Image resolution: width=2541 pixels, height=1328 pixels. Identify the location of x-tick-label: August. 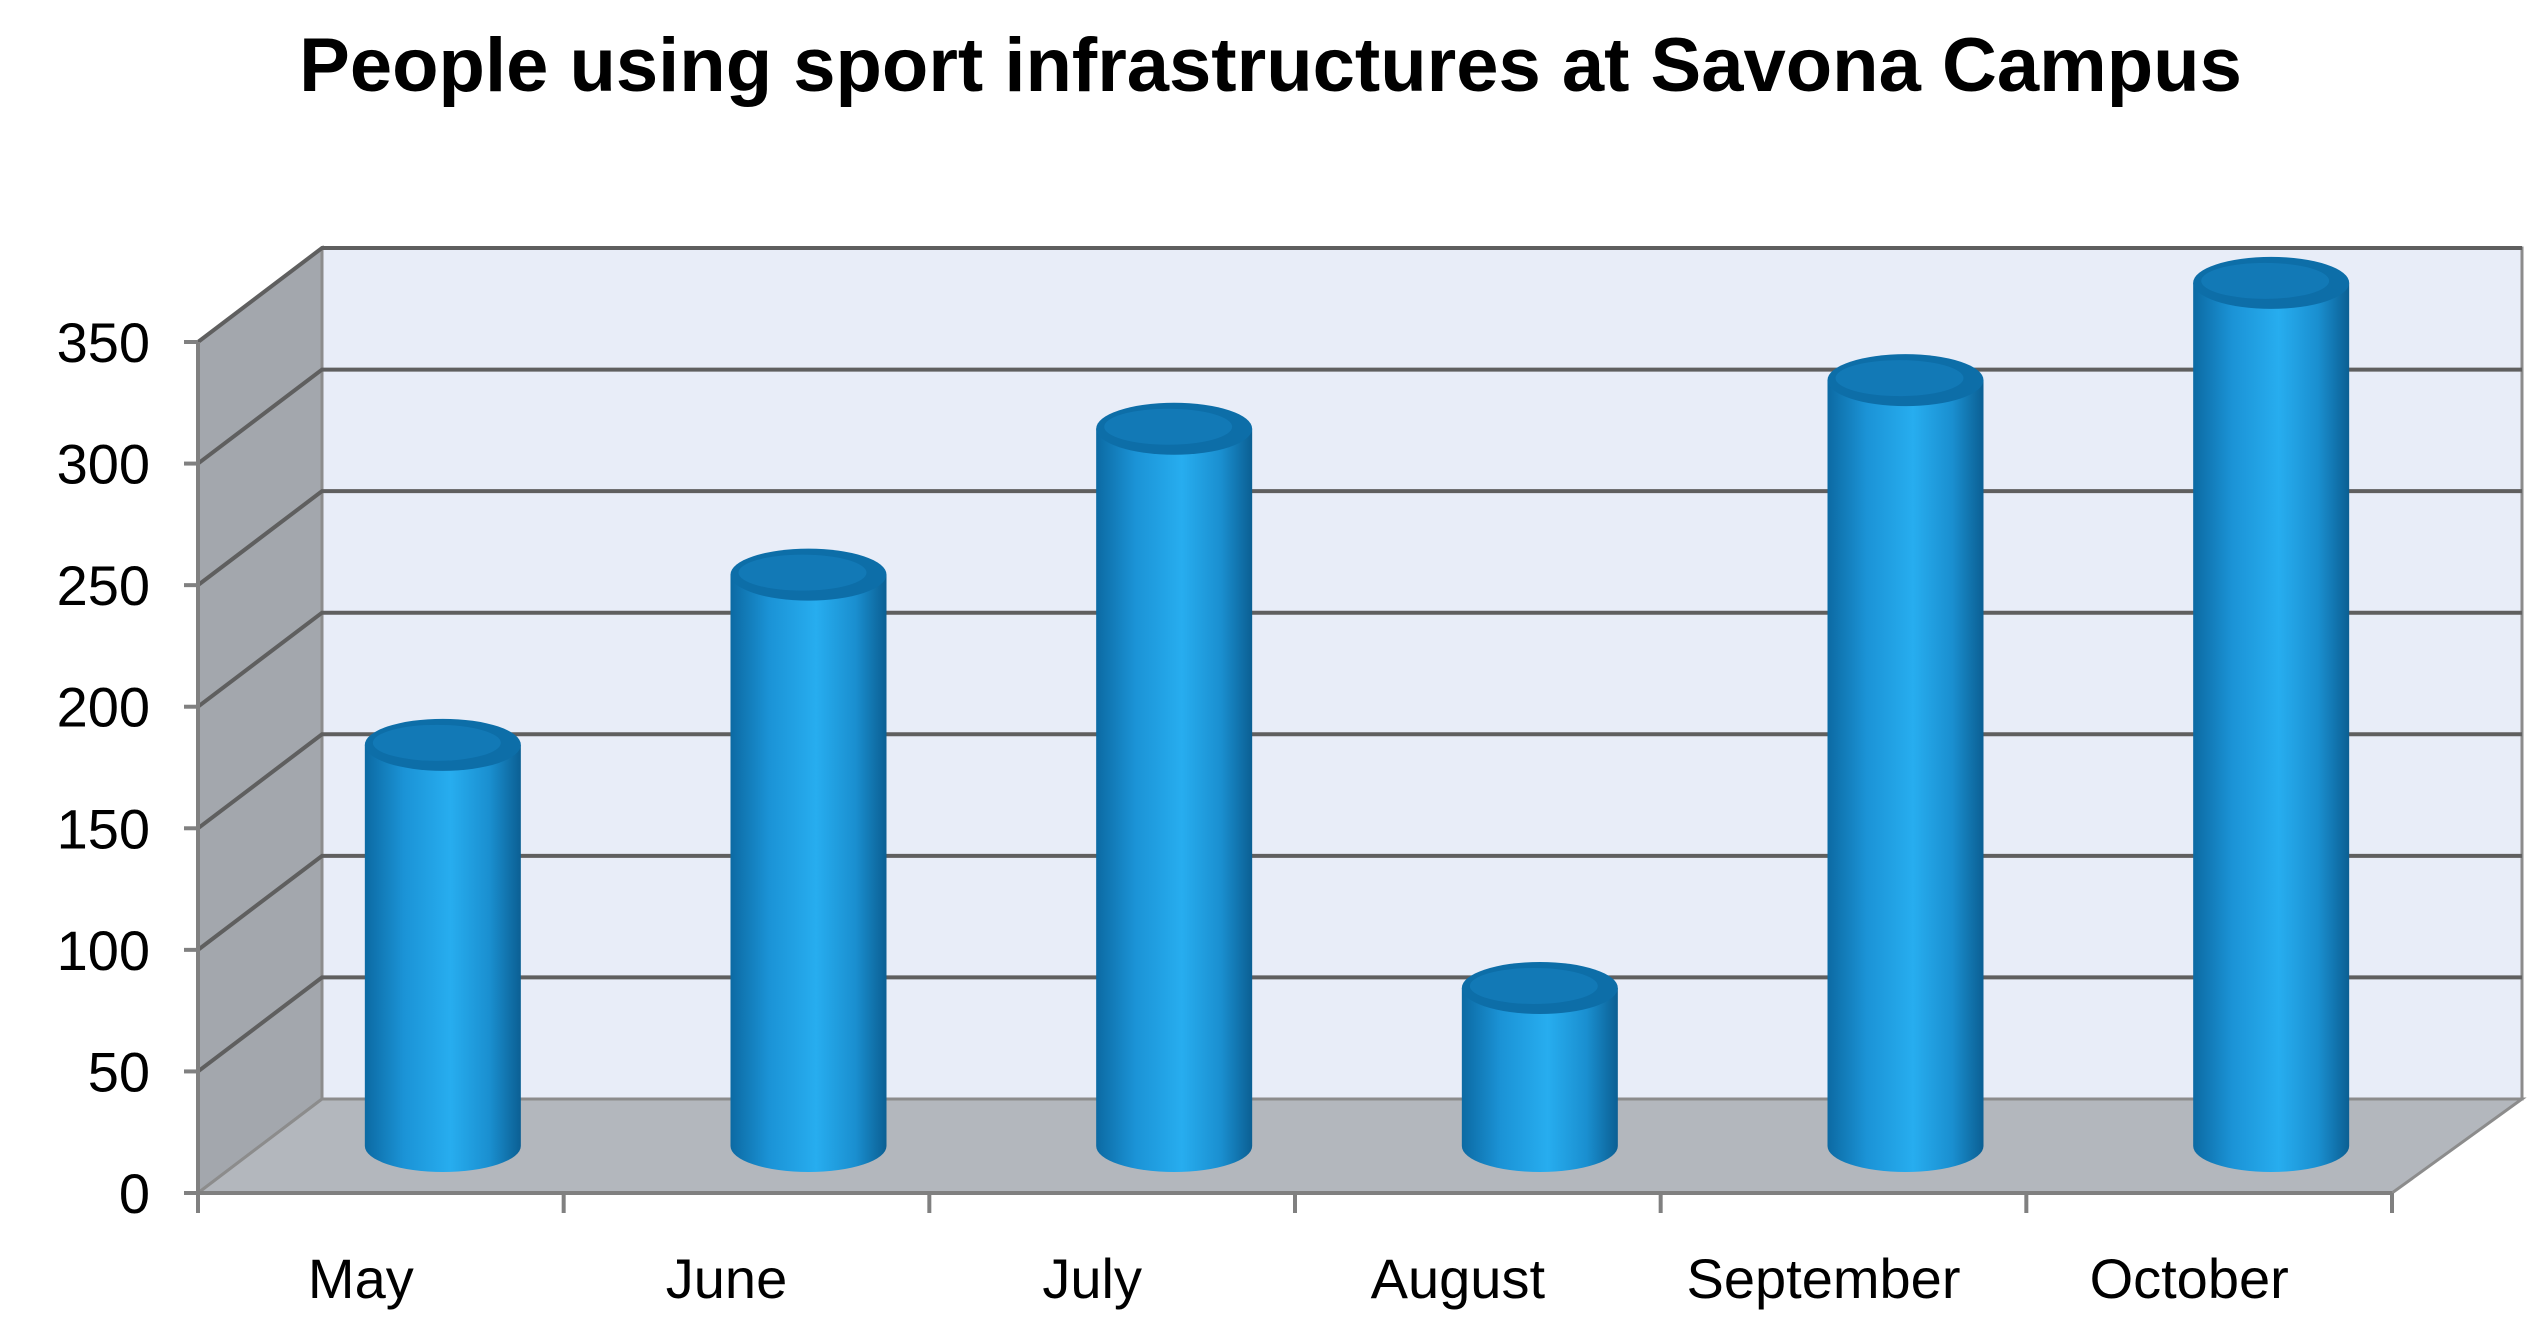
(1458, 1278).